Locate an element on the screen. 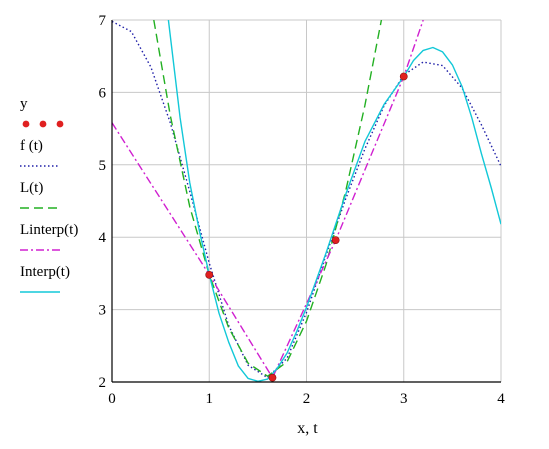 The width and height of the screenshot is (549, 449). legend-label-interp: Interp(t) is located at coordinates (45, 272).